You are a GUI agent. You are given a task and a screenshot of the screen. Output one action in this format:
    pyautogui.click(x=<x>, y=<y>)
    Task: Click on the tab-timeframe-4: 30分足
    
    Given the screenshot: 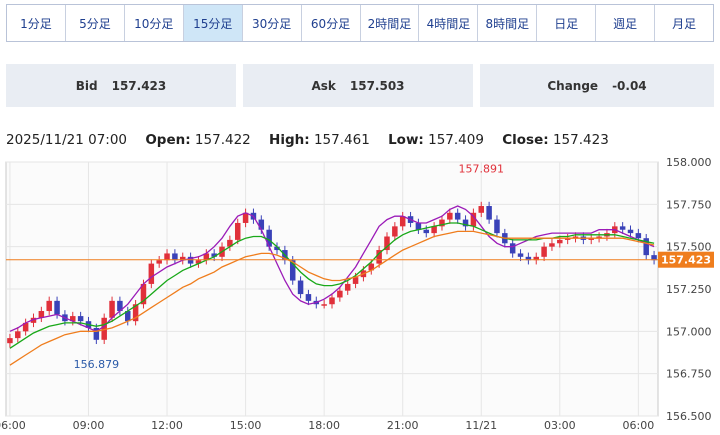 What is the action you would take?
    pyautogui.click(x=272, y=23)
    